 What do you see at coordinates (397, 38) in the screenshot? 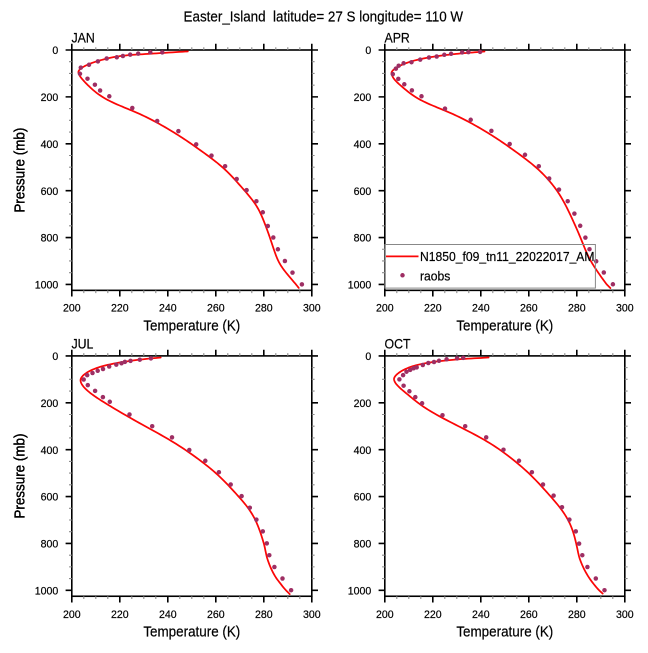
I see `svg-text: APR` at bounding box center [397, 38].